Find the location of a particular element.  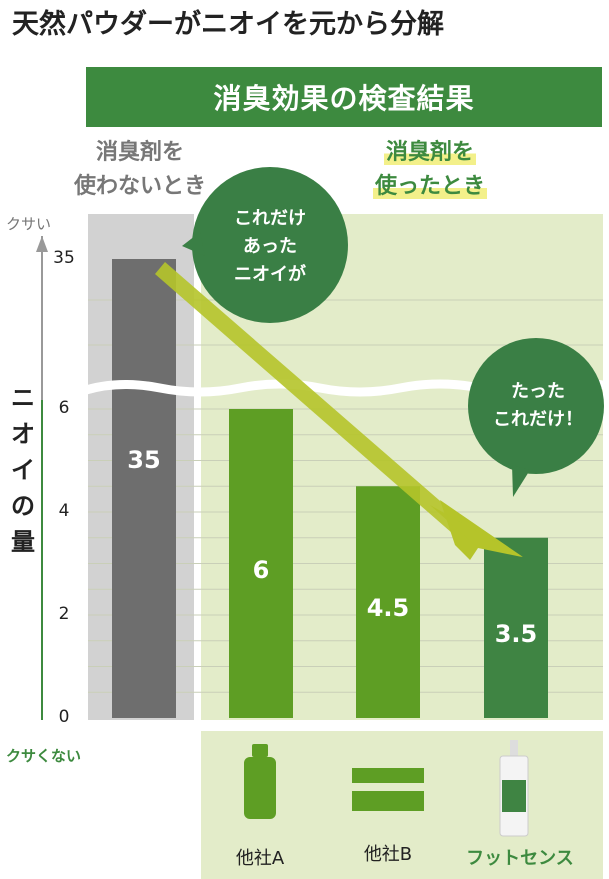

right-bubble-line: これだけ！ is located at coordinates (538, 419).